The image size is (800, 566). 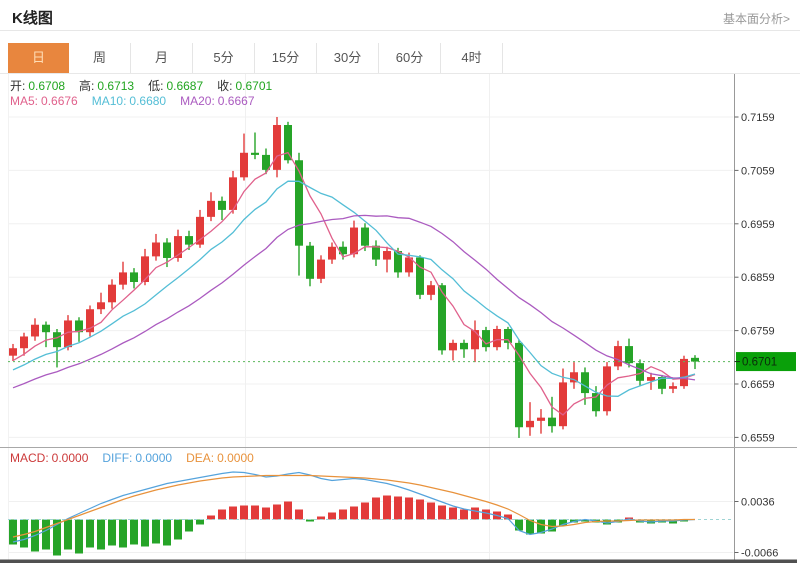 I want to click on tab-日: 日, so click(x=38, y=58).